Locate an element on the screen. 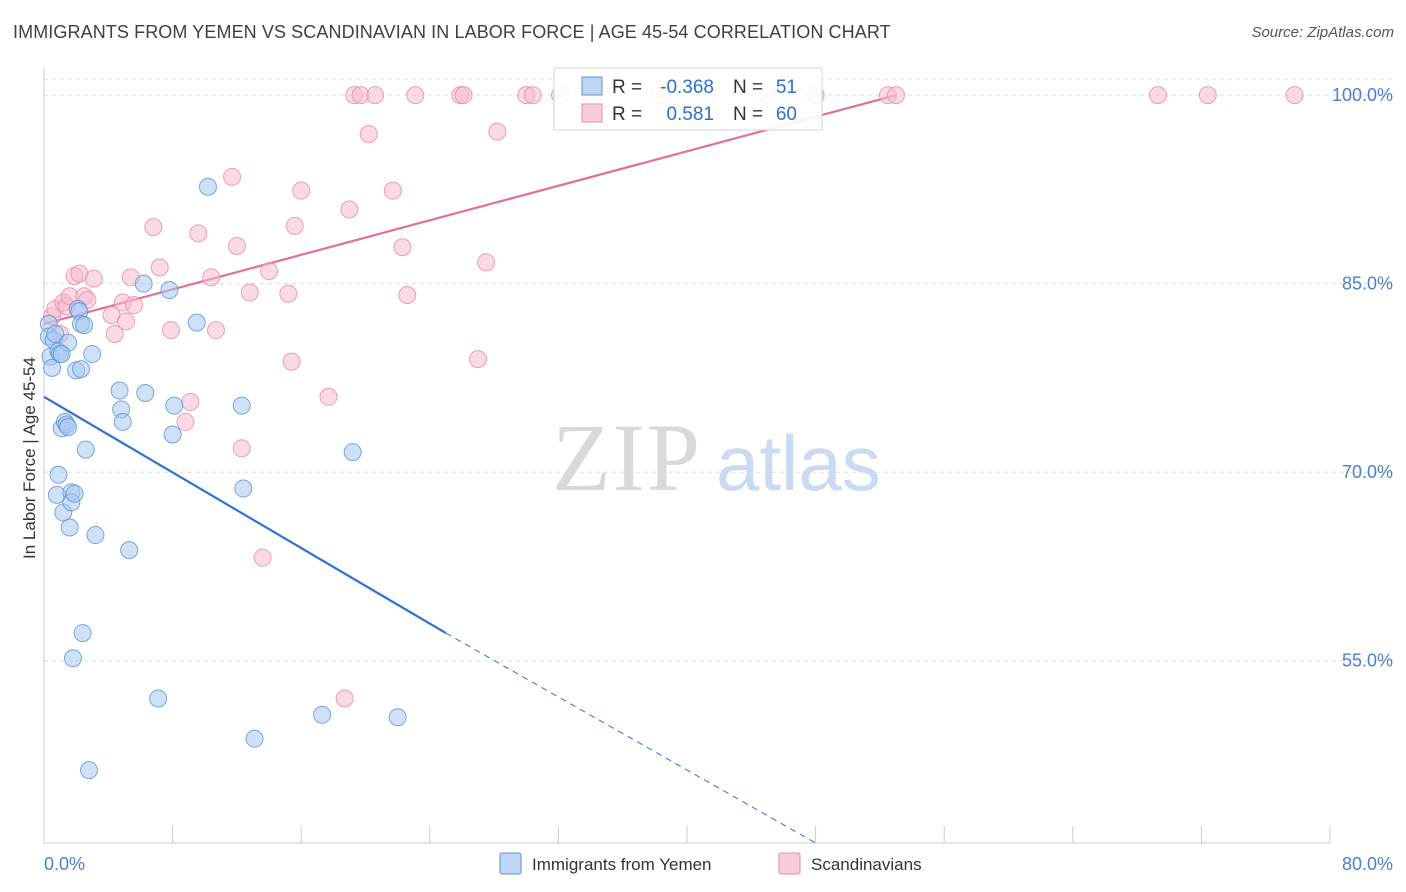 The height and width of the screenshot is (892, 1406). series-legend: Immigrants from Yemen Scandinavians is located at coordinates (710, 863).